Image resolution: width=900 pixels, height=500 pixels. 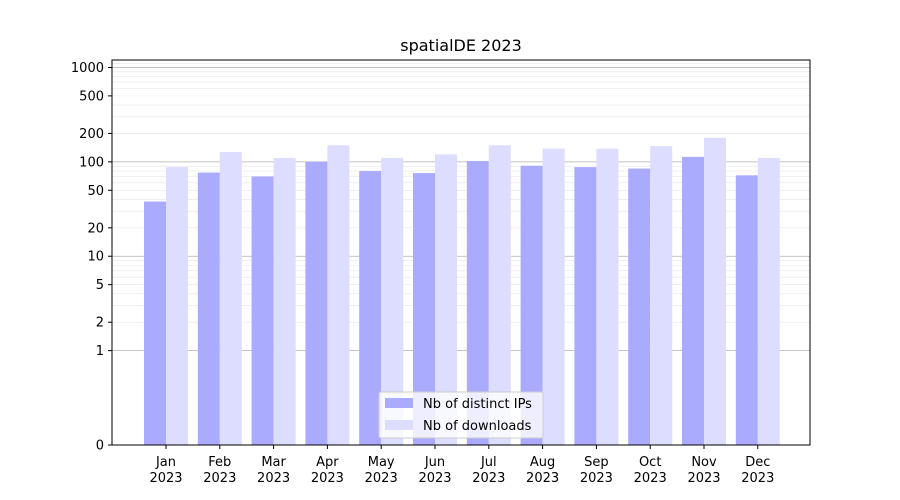 What do you see at coordinates (95, 228) in the screenshot?
I see `y-tick-label: 20` at bounding box center [95, 228].